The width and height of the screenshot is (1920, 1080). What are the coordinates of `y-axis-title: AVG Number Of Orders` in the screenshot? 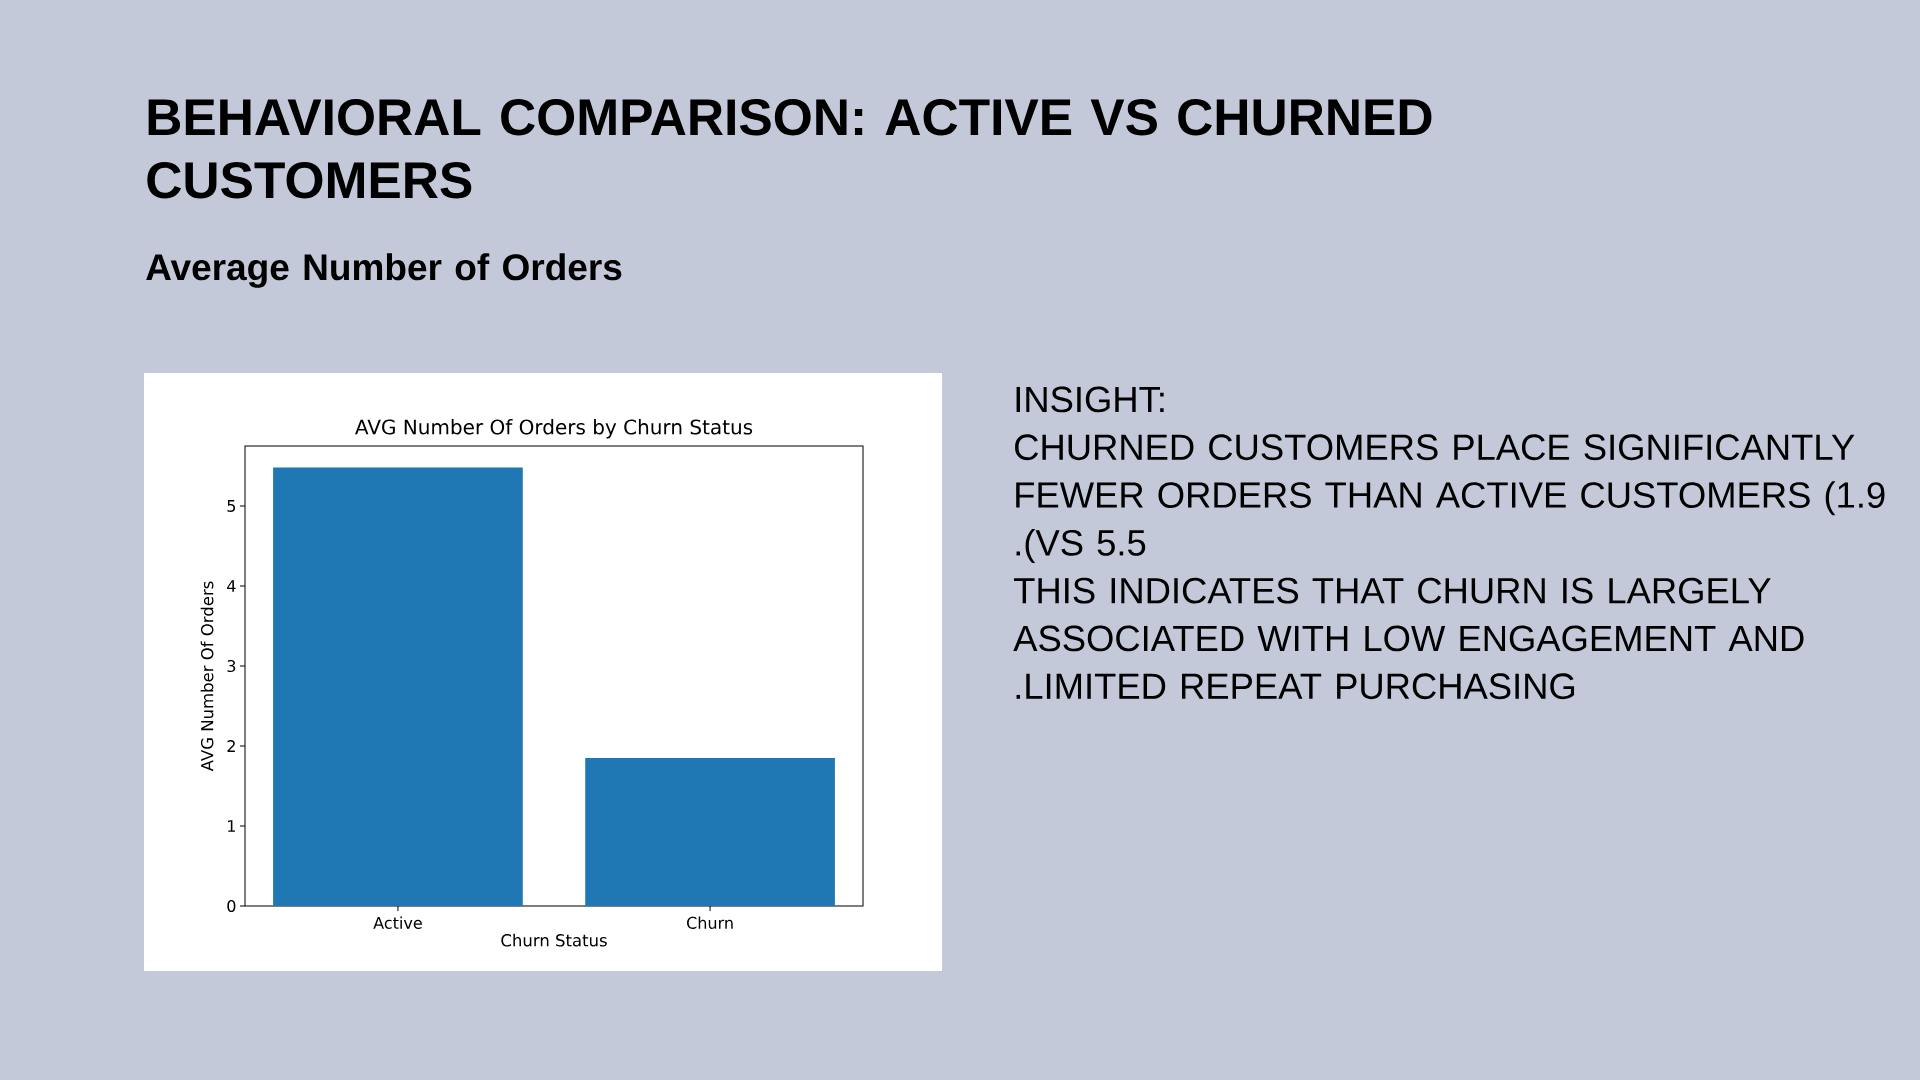 It's located at (207, 676).